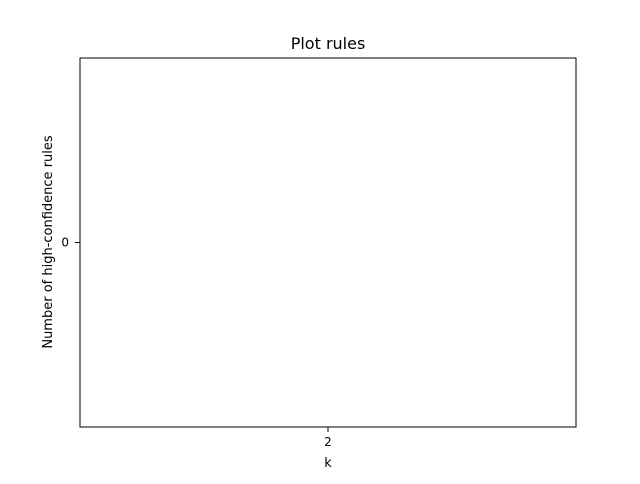 This screenshot has width=640, height=484. Describe the element at coordinates (70, 243) in the screenshot. I see `y-axis-ticks: 0` at that location.